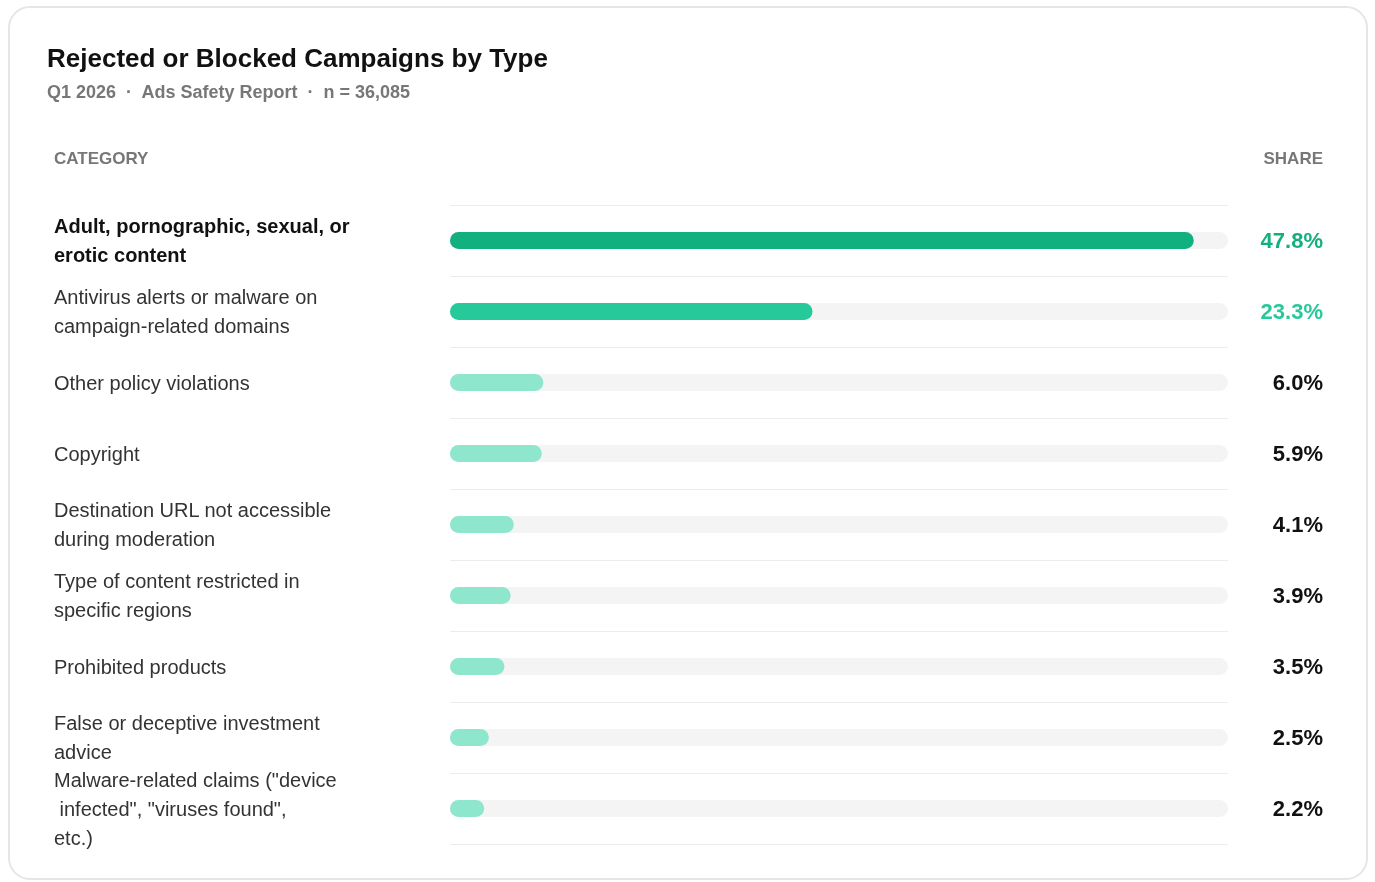 This screenshot has height=882, width=1375. What do you see at coordinates (297, 58) in the screenshot?
I see `chart-title: Rejected or Blocked Campaigns by Type` at bounding box center [297, 58].